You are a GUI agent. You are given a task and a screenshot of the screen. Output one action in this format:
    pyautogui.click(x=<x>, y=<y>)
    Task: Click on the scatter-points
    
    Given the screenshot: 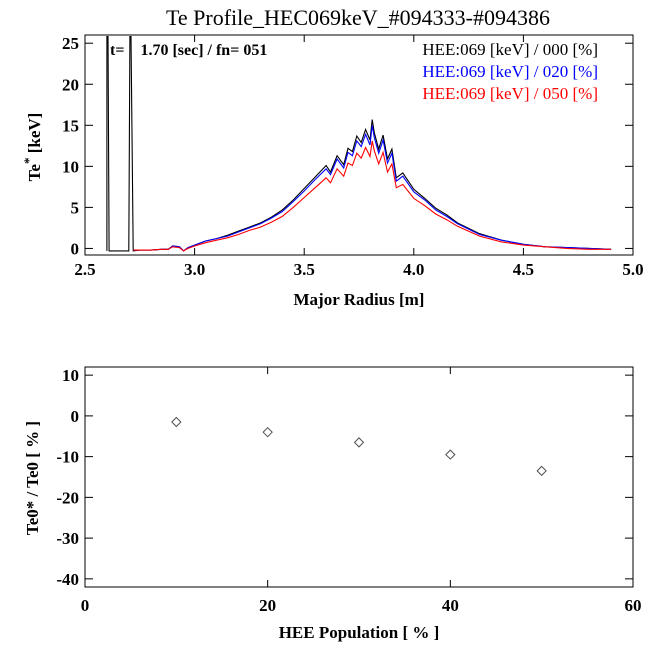 What is the action you would take?
    pyautogui.click(x=359, y=446)
    